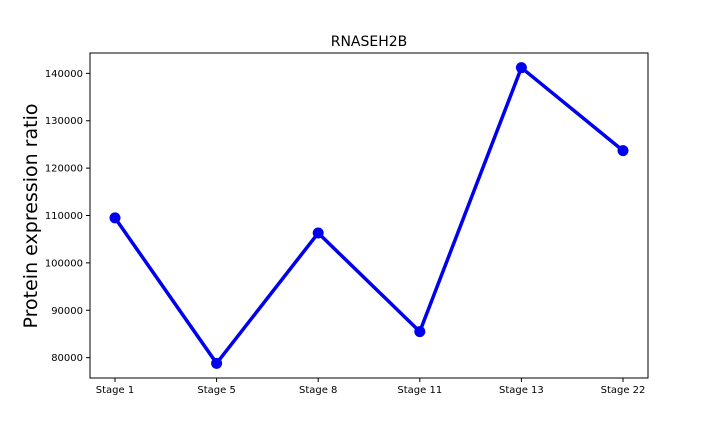 This screenshot has height=432, width=720. I want to click on y-tick-label-2: 100000, so click(64, 263).